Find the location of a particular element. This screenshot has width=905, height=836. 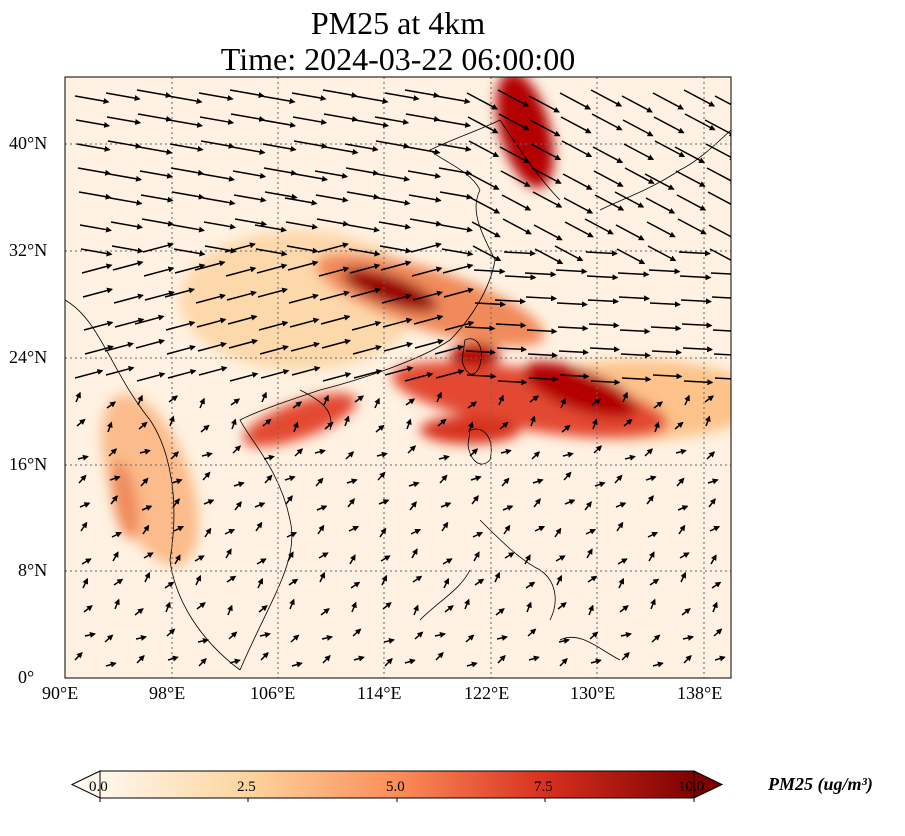

x-tick-label: 138°E is located at coordinates (700, 693).